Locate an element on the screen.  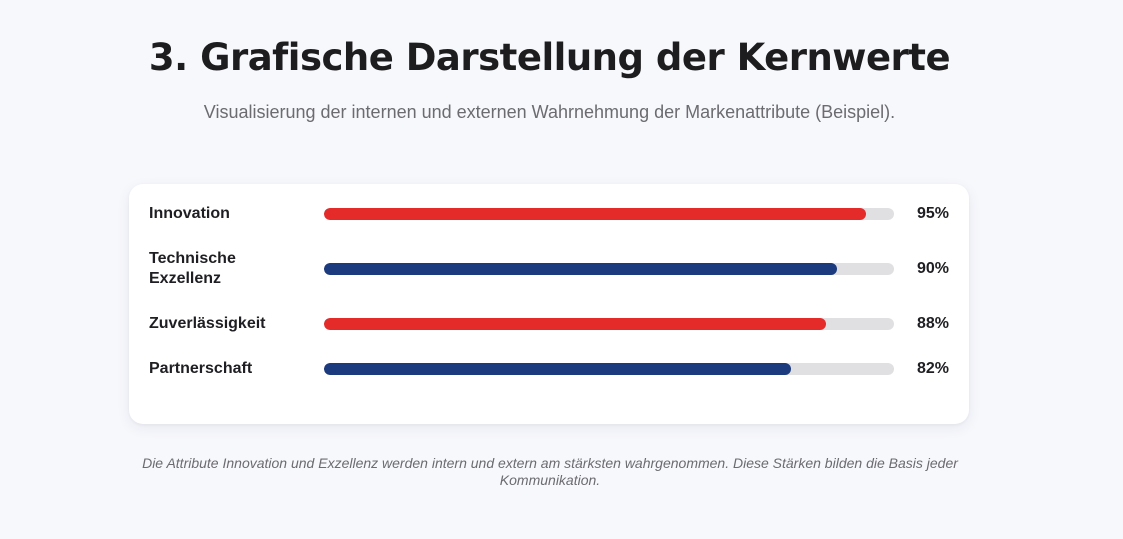
value-label: 90% is located at coordinates (932, 268).